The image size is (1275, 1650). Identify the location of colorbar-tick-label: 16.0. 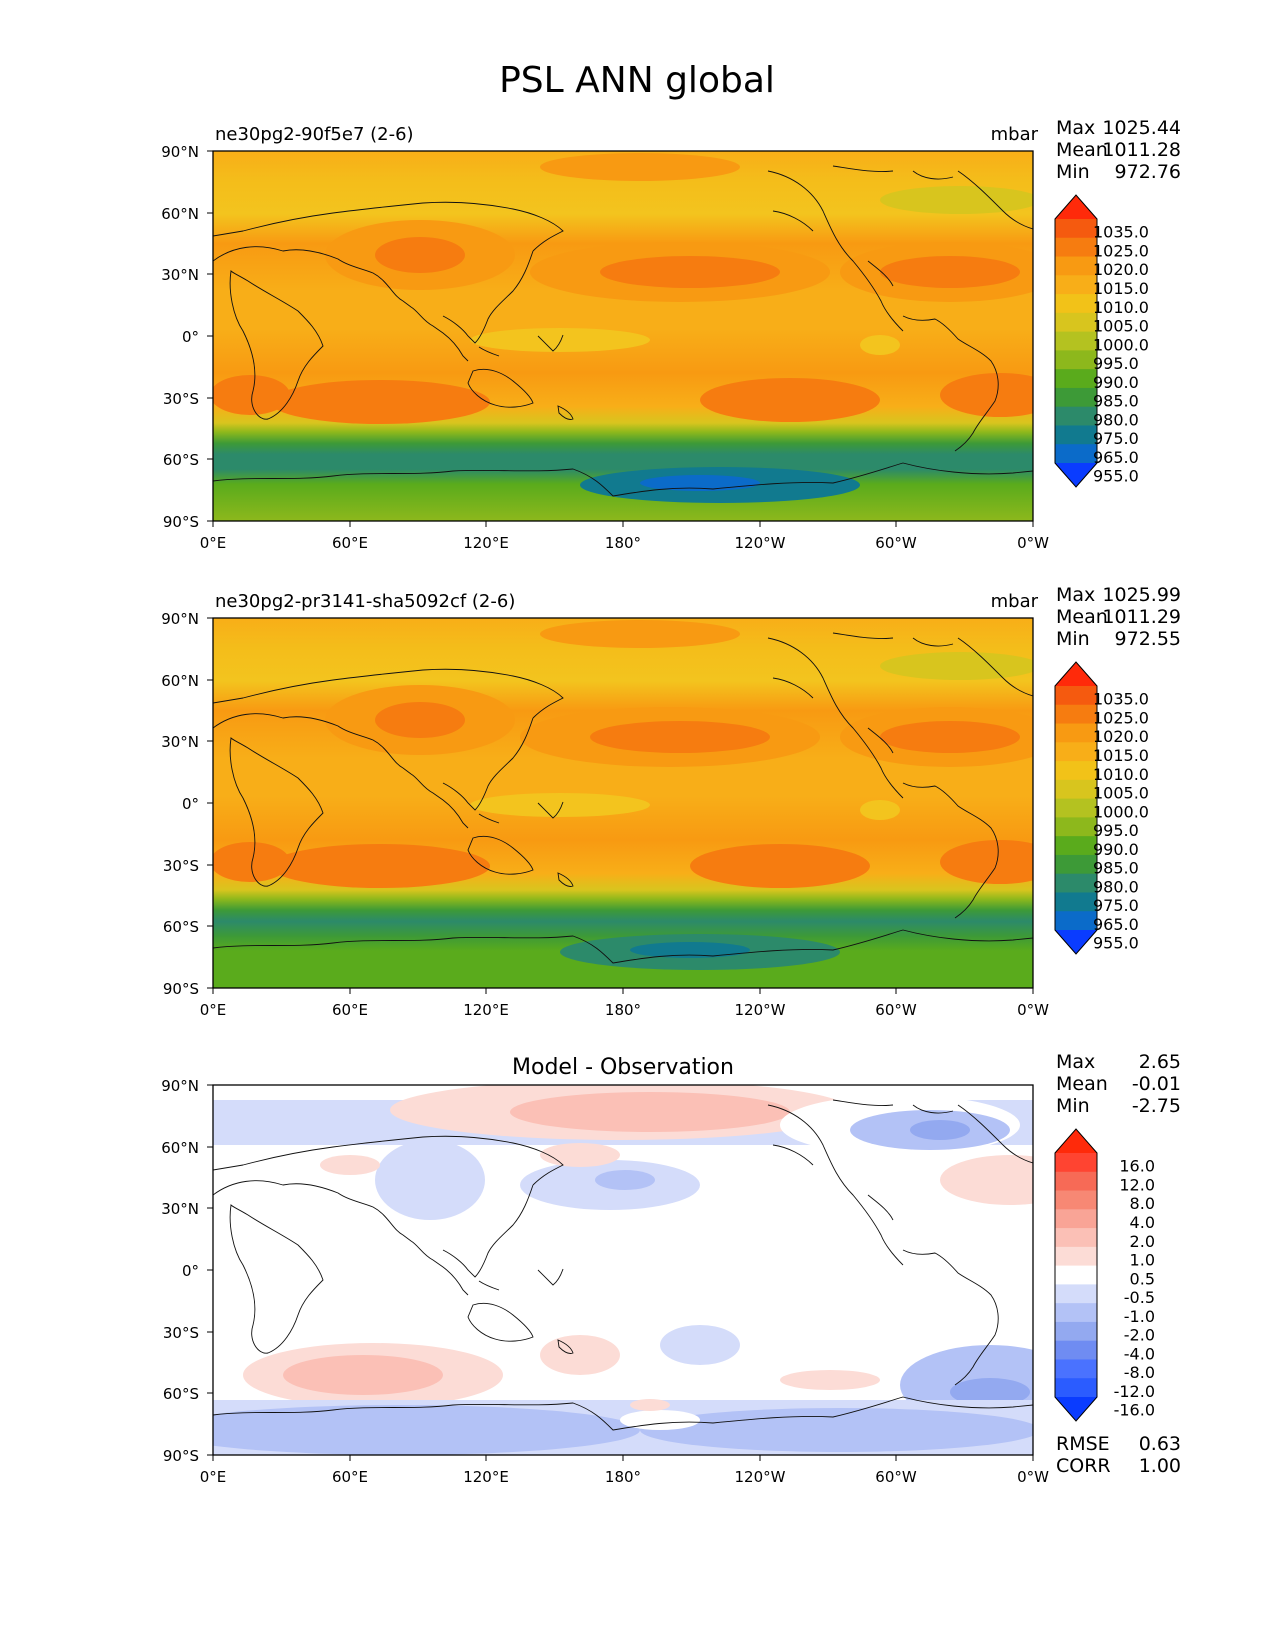
(1137, 1166).